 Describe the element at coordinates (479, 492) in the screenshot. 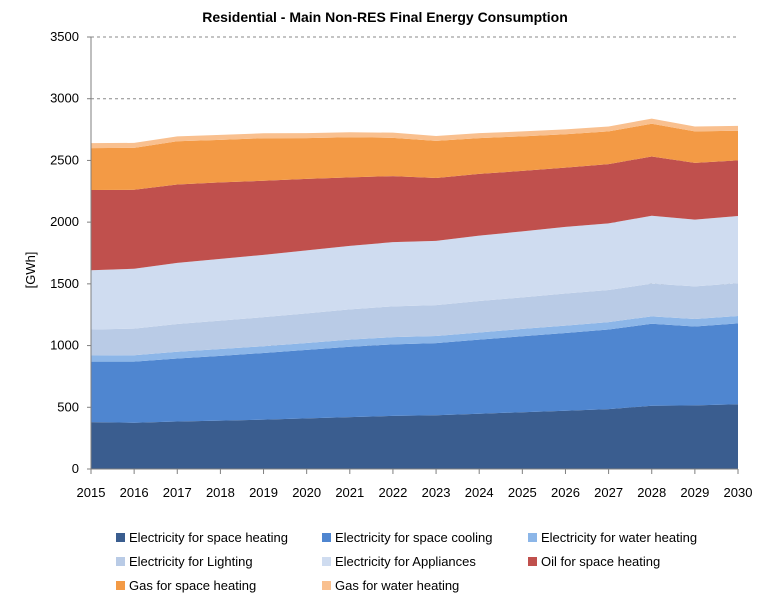

I see `x-tick-label-2024: 2024` at that location.